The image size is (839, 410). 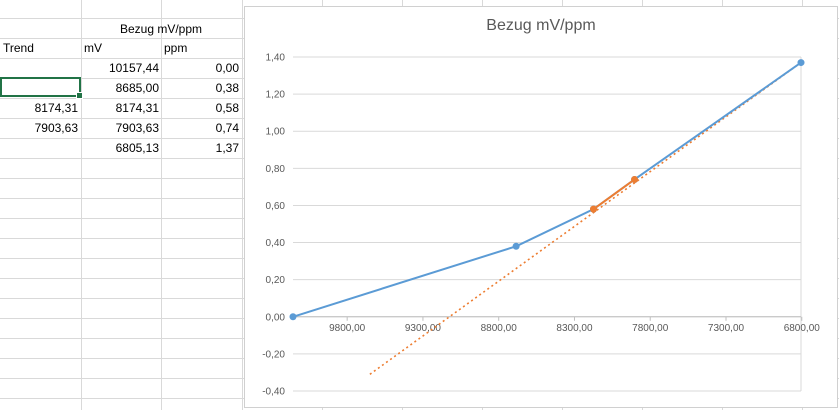 I want to click on sheet-title: Bezug mV/ppm, so click(x=161, y=29).